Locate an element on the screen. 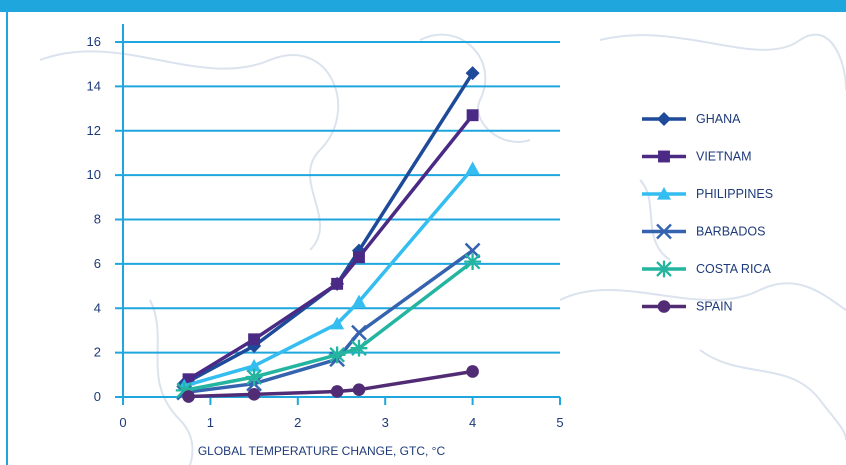 This screenshot has width=846, height=465. legend-item-barbados: BARBADOS is located at coordinates (703, 231).